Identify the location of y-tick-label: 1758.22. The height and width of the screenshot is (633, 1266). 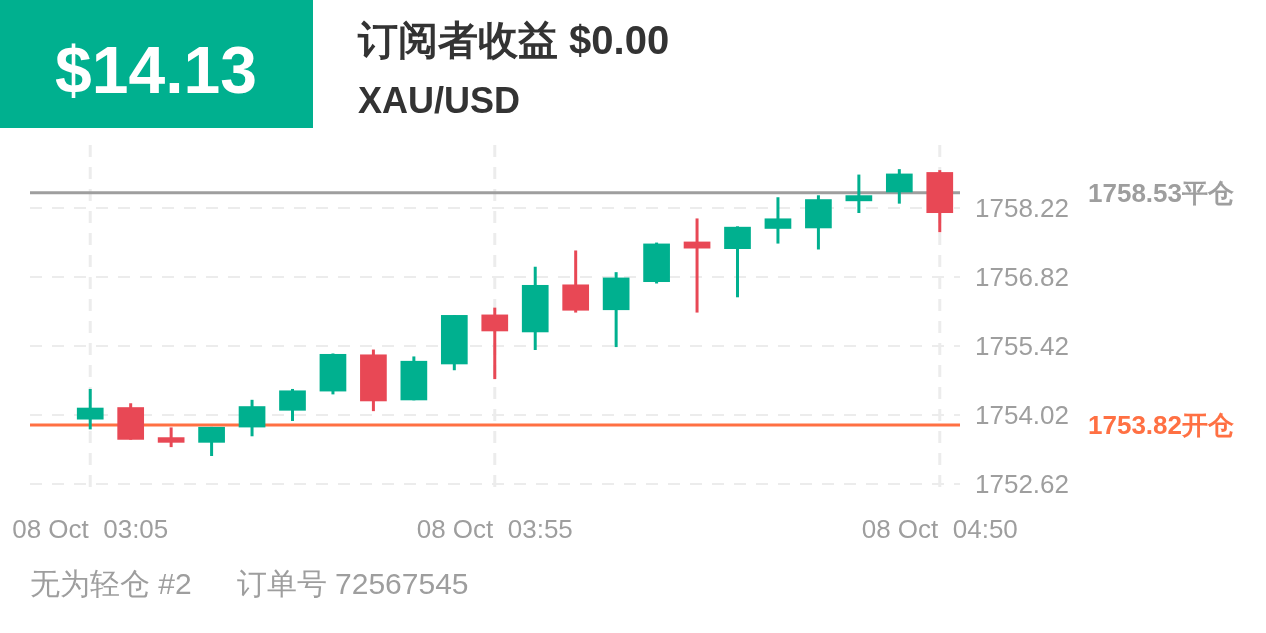
(1022, 208).